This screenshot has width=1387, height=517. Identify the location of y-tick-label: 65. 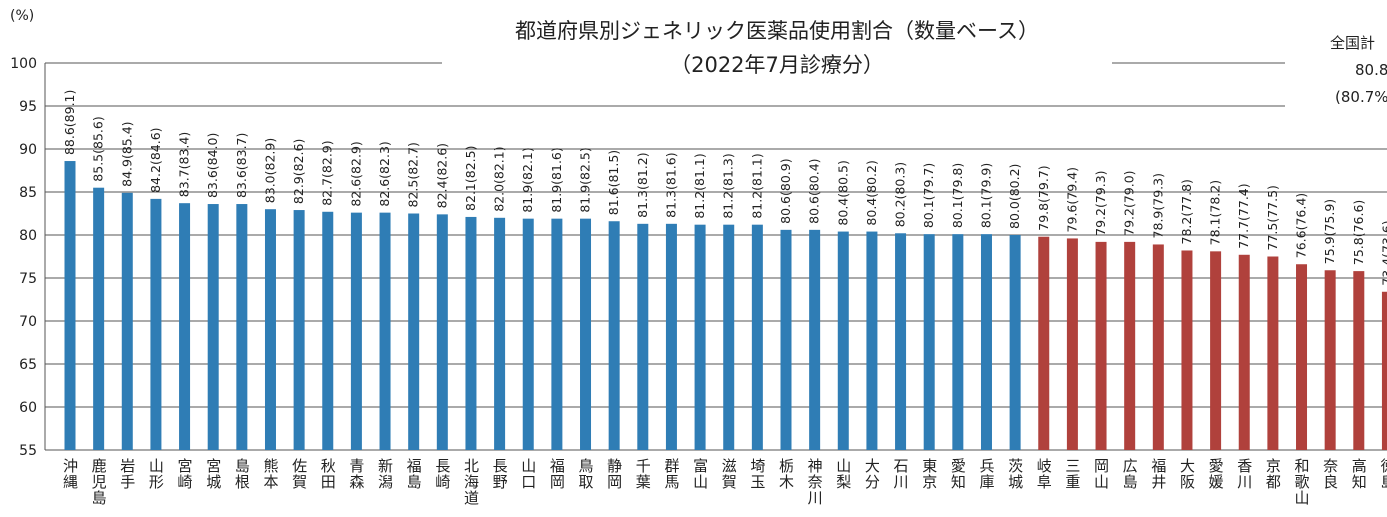
(28, 365).